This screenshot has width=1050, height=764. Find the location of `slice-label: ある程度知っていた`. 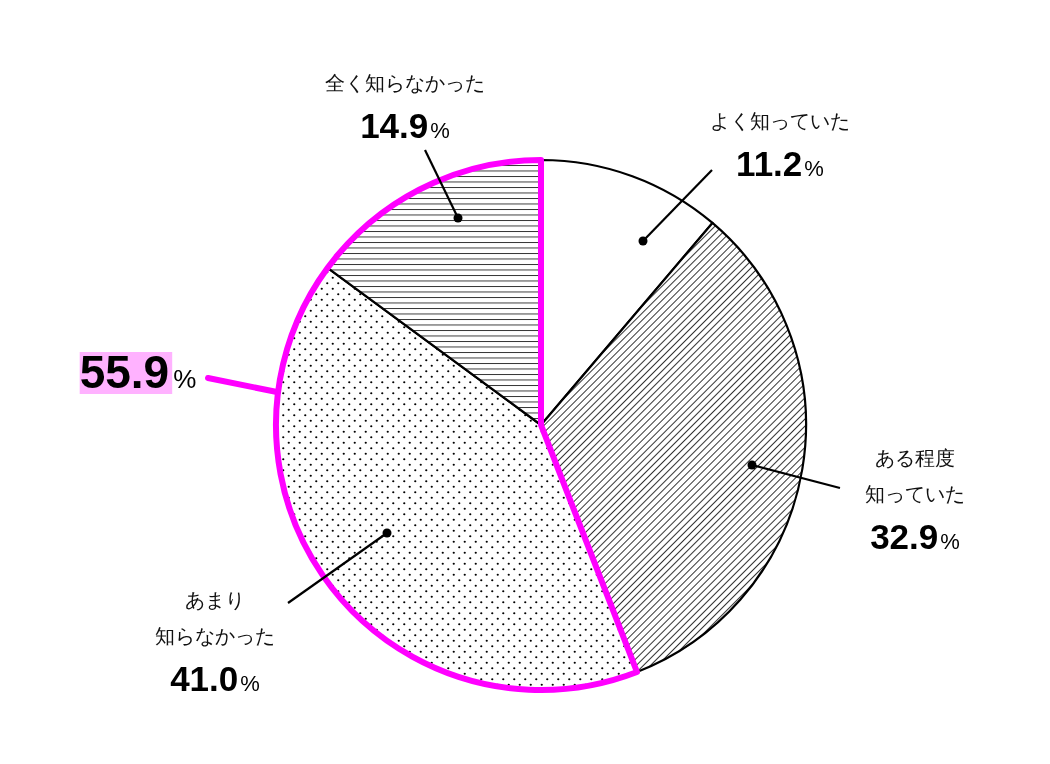

slice-label: ある程度知っていた is located at coordinates (915, 476).